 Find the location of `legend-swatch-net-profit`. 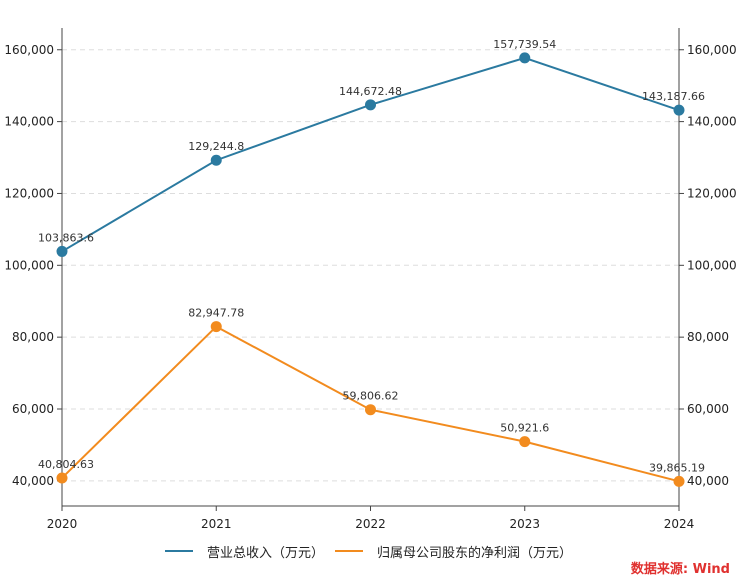

legend-swatch-net-profit is located at coordinates (349, 551).